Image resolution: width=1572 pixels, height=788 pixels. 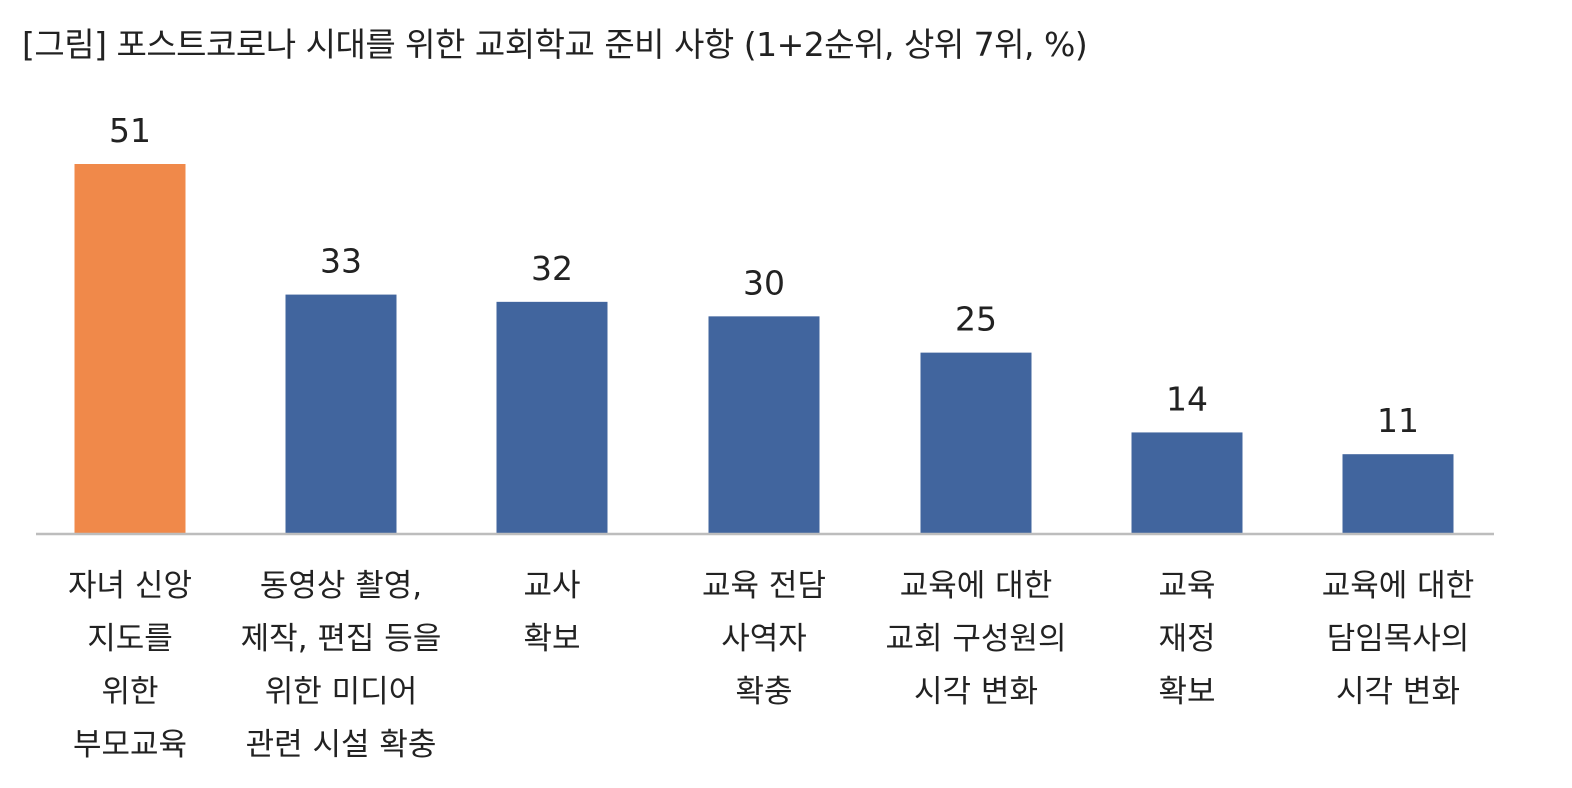 What do you see at coordinates (976, 319) in the screenshot?
I see `bar-value-label: 25` at bounding box center [976, 319].